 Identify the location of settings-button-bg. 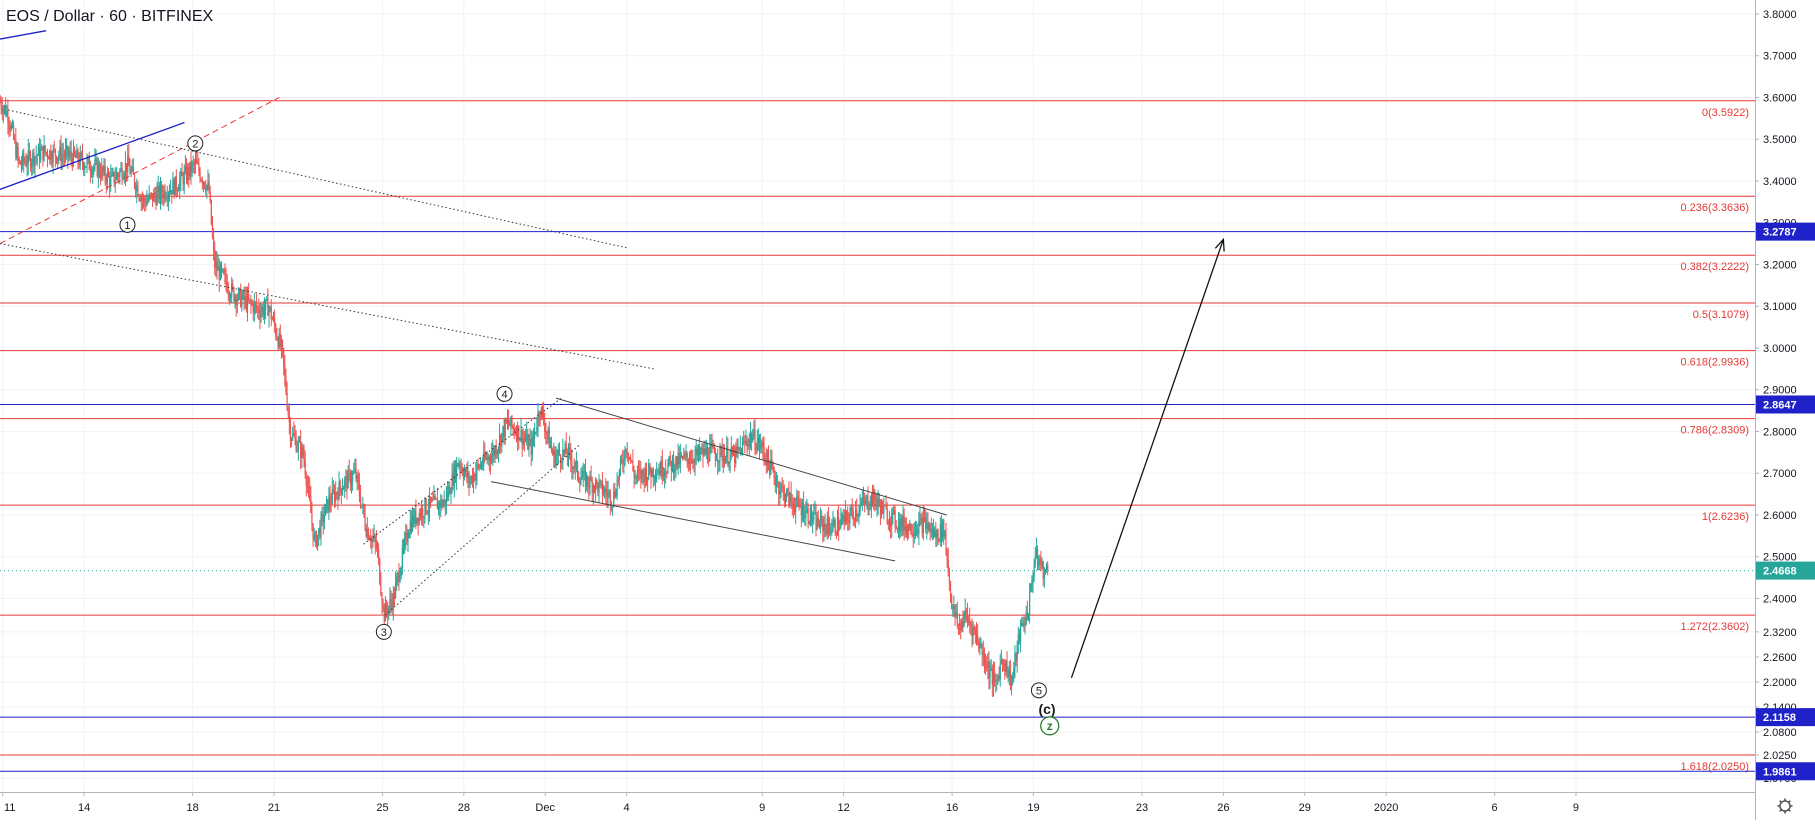
(1785, 806).